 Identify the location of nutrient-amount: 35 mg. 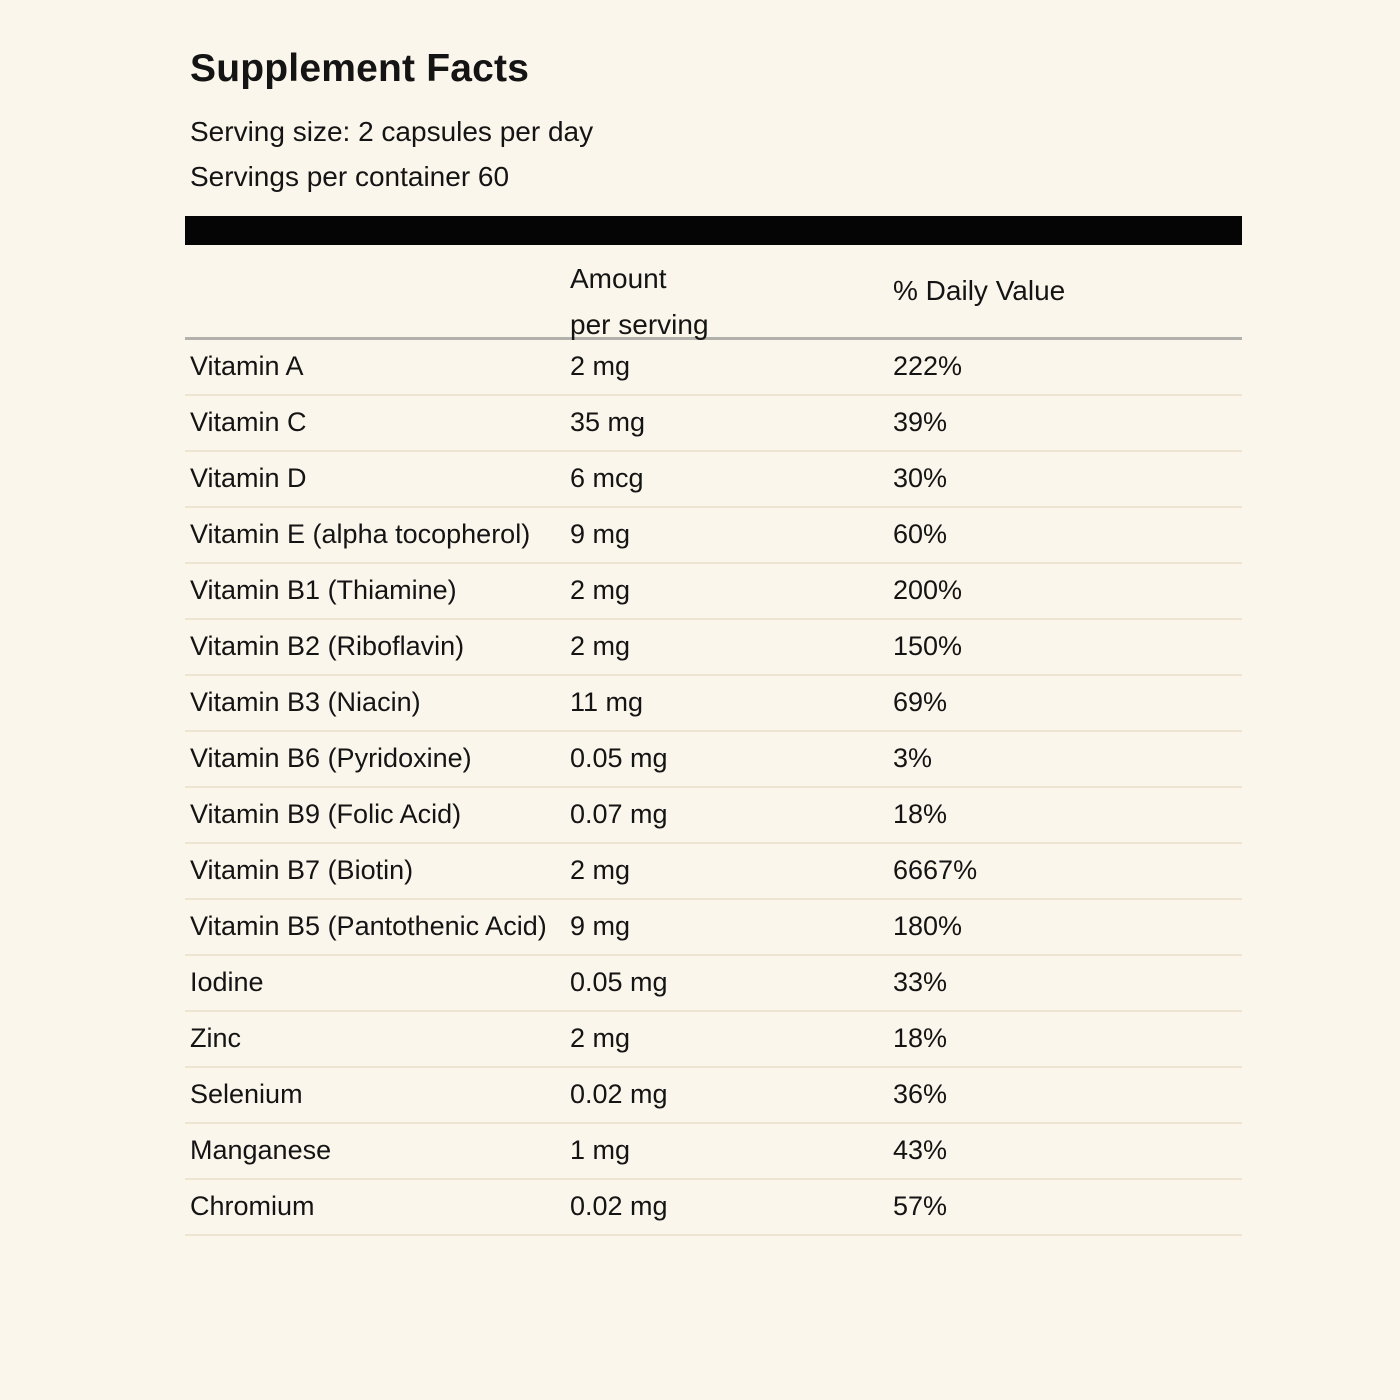
(608, 422).